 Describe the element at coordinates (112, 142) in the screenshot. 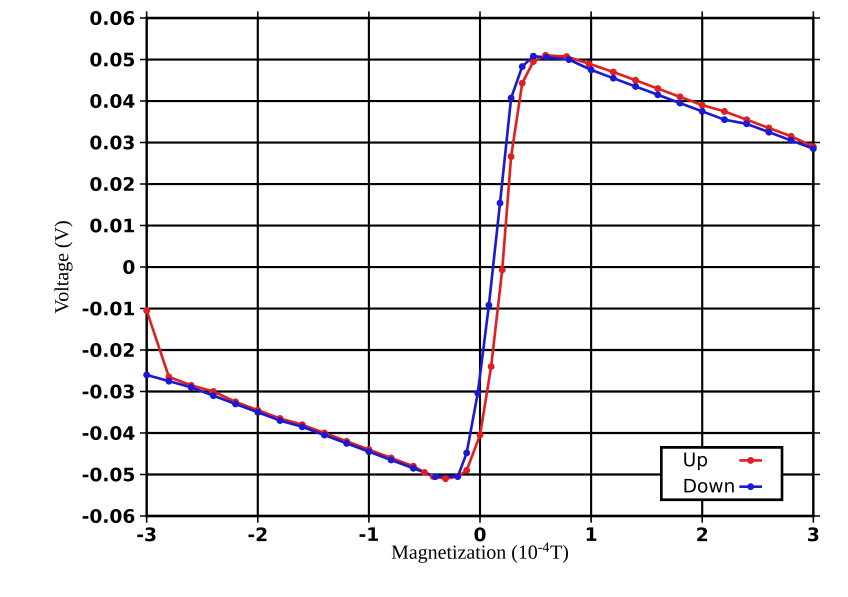

I see `y-tick-label: 0.03` at that location.